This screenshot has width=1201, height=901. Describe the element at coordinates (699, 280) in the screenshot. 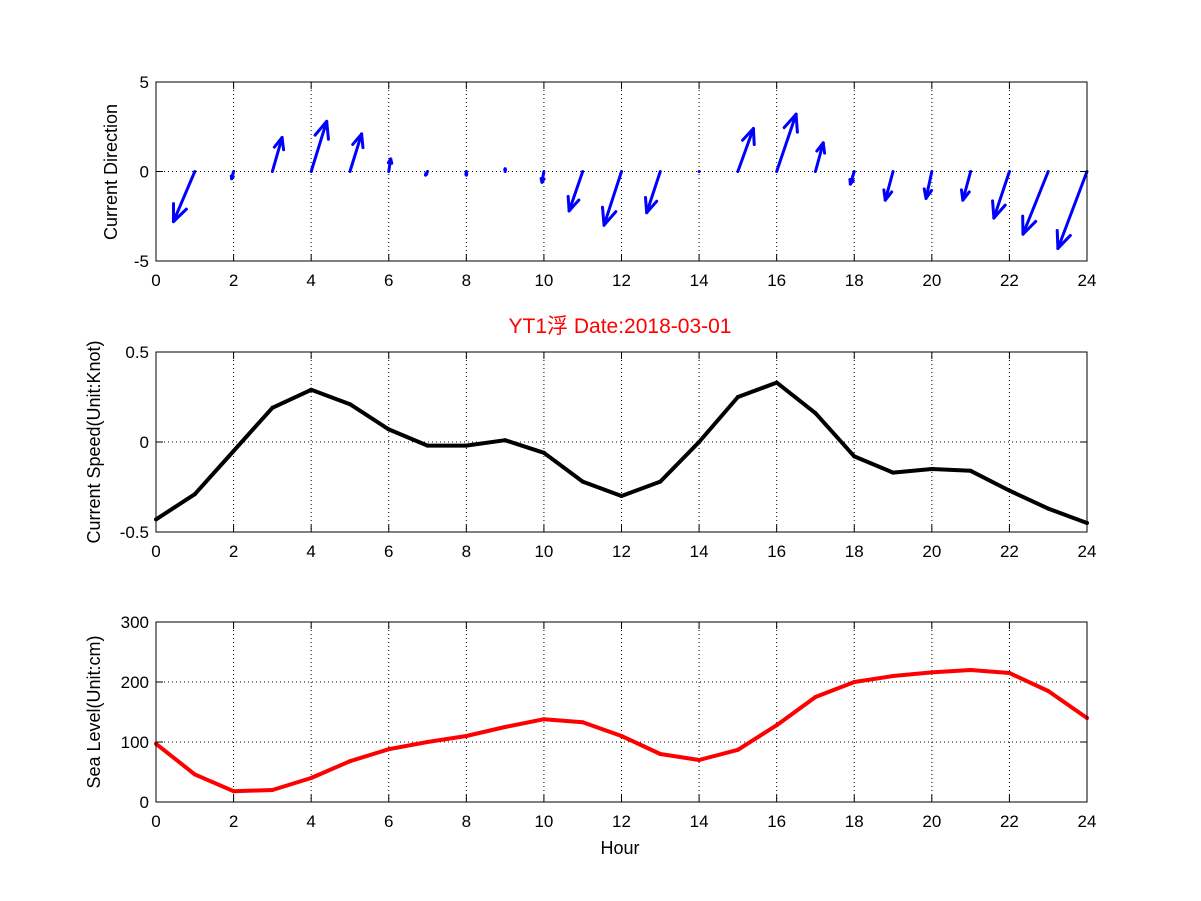

I see `direction-x-tick-label: 14` at that location.